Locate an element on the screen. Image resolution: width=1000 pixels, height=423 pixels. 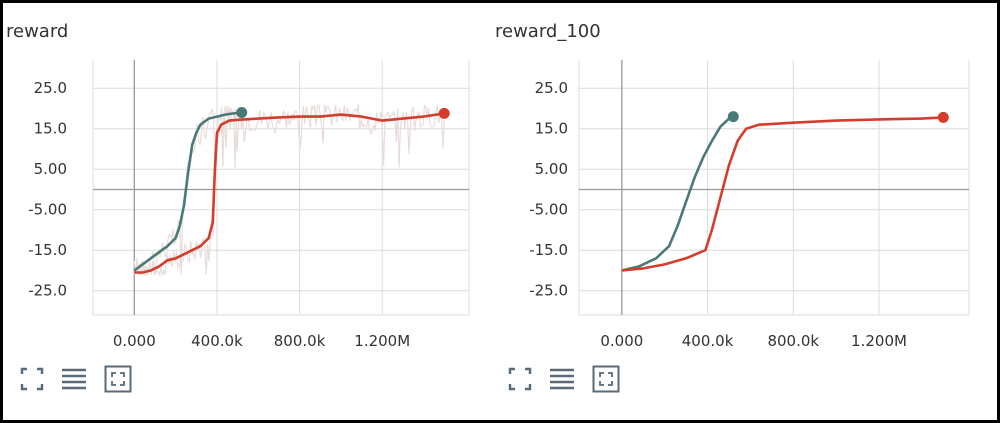
chart-title: reward_100 is located at coordinates (548, 31).